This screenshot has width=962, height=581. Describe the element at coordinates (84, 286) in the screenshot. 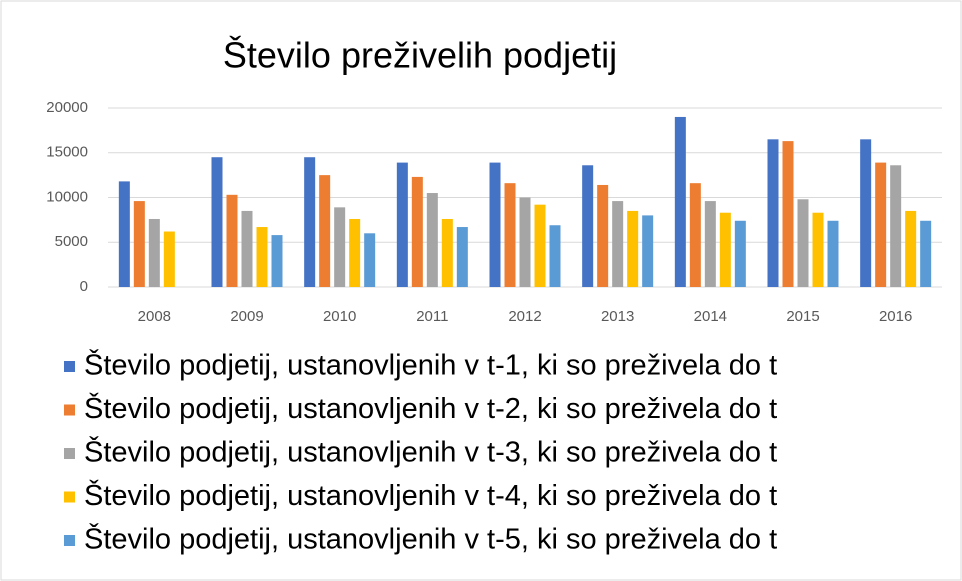

I see `y-tick-label: 0` at that location.